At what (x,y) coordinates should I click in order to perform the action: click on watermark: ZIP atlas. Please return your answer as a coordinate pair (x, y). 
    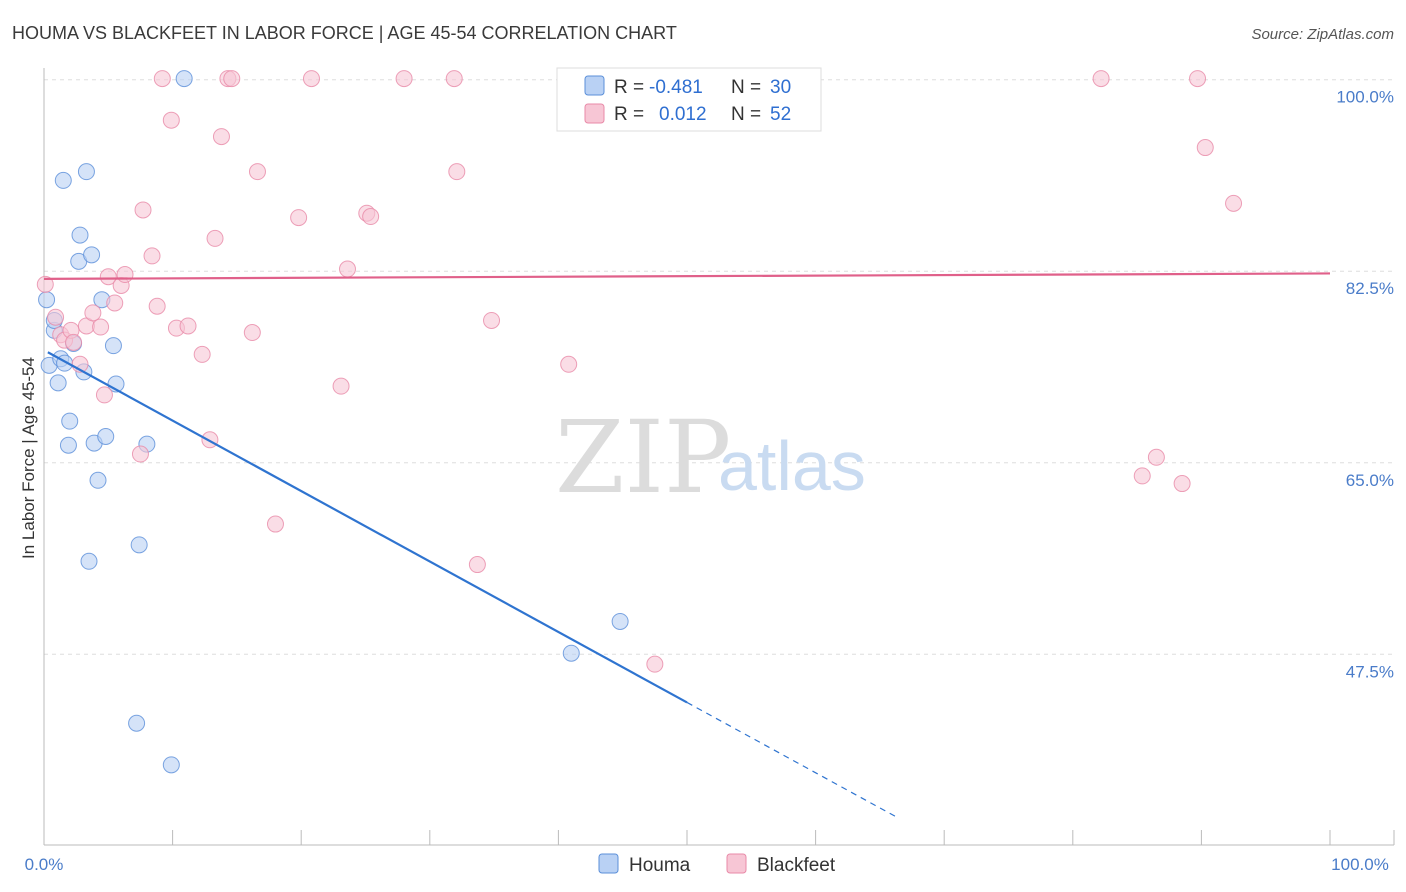
    Looking at the image, I should click on (710, 457).